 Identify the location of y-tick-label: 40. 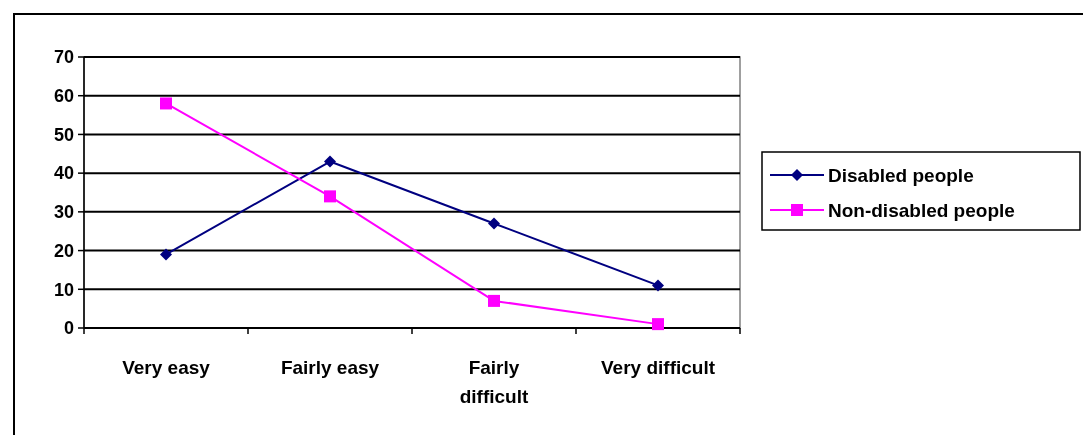
(63, 173).